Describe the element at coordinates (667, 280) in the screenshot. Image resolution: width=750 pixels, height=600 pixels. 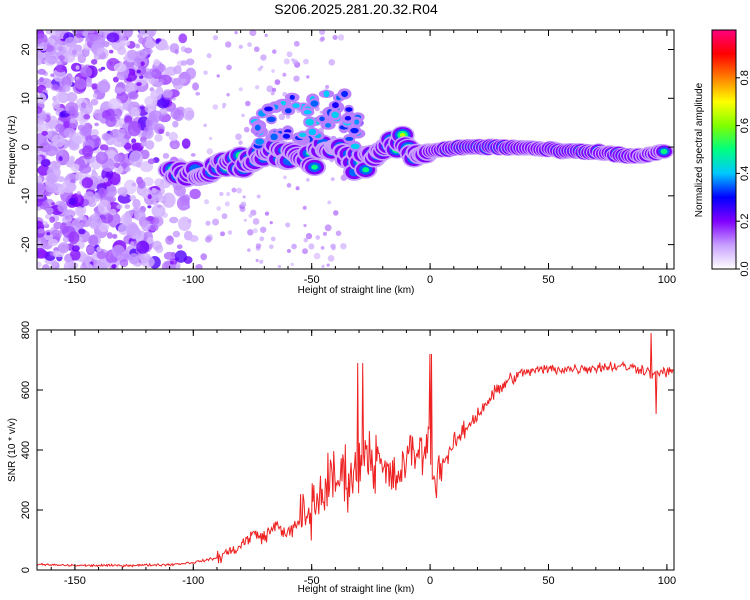
I see `x-tick-label: 100` at that location.